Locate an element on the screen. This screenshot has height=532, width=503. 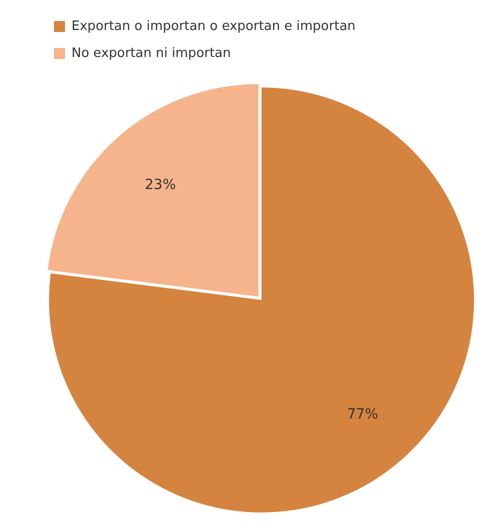
legend-label: Exportan o importan o exportan e importan is located at coordinates (214, 26).